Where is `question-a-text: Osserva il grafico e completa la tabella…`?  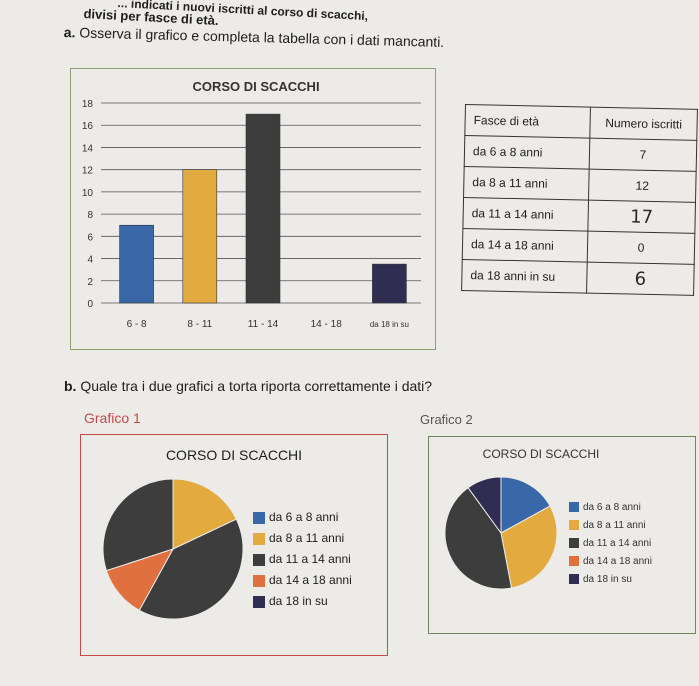
question-a-text: Osserva il grafico e completa la tabella… is located at coordinates (262, 37).